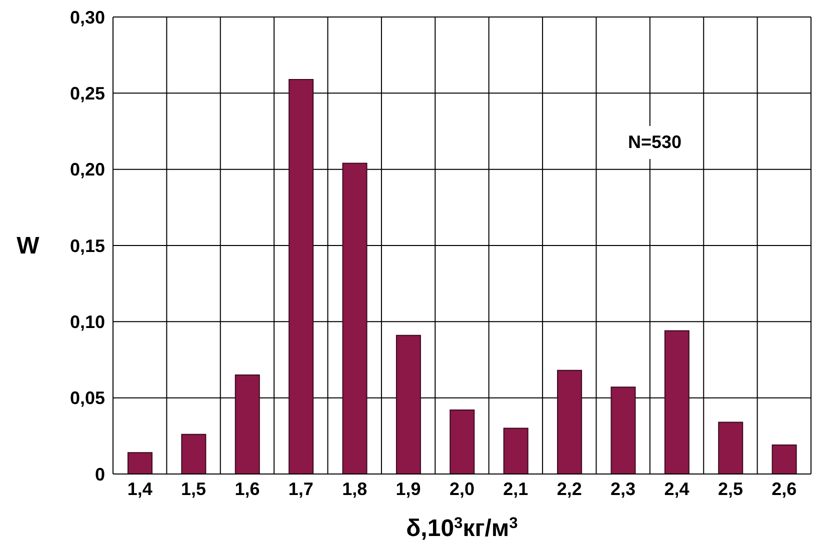 The width and height of the screenshot is (827, 552). I want to click on x-tick-label: 1,9, so click(408, 488).